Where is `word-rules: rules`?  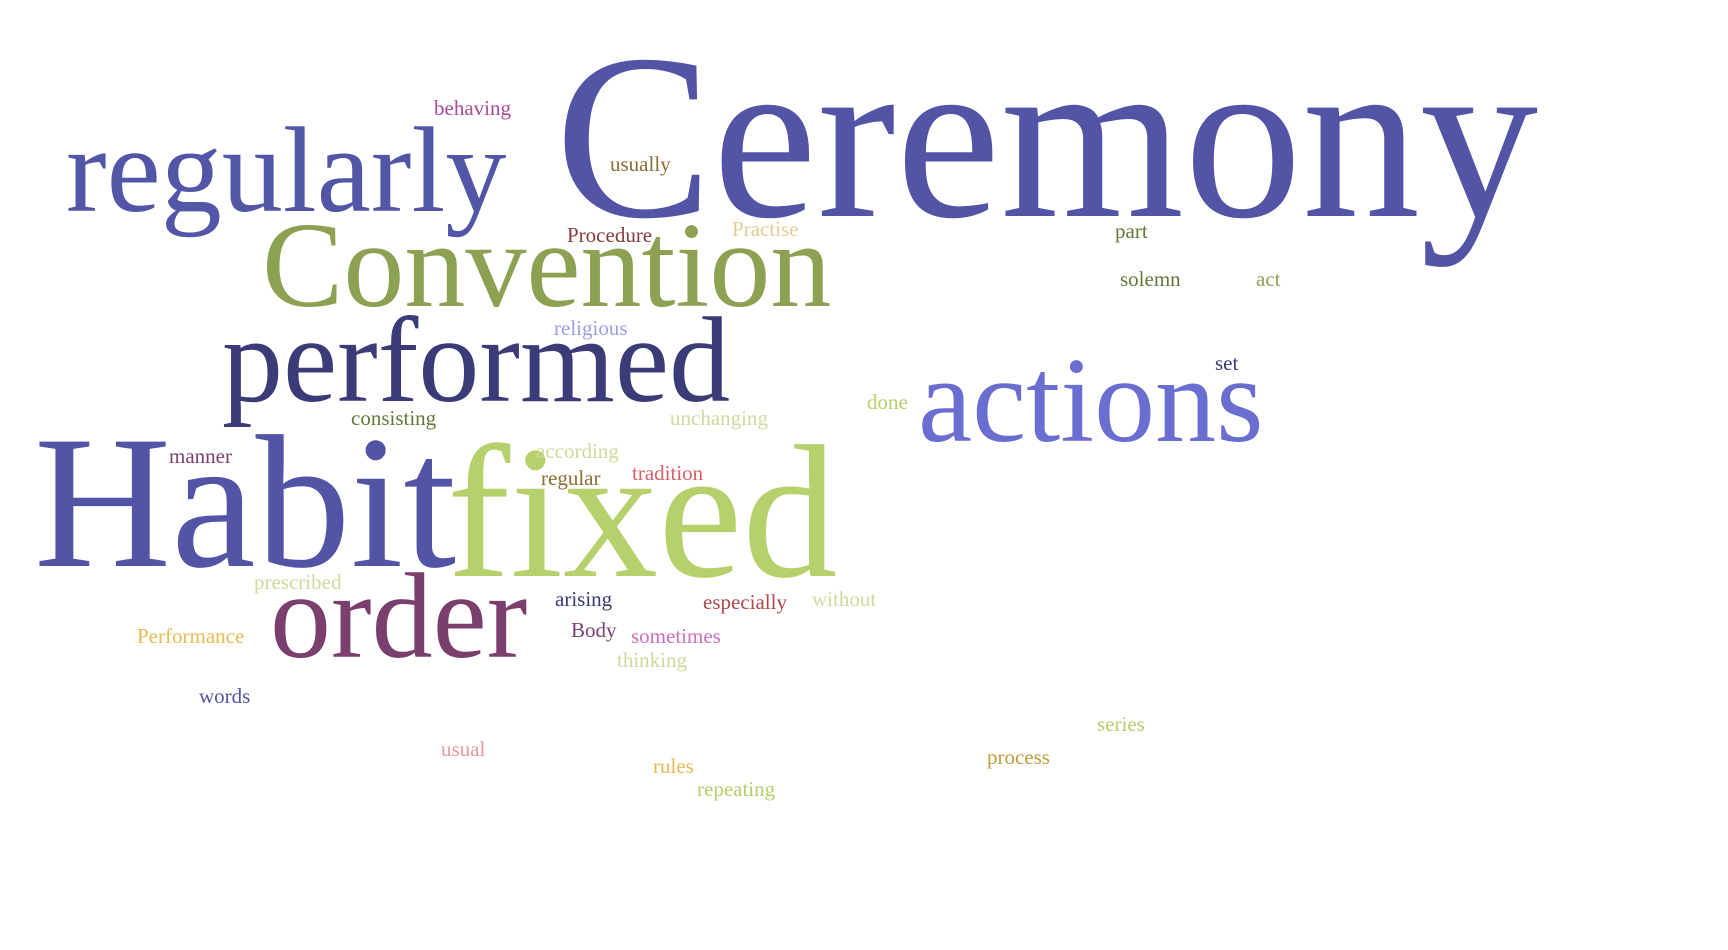
word-rules: rules is located at coordinates (673, 766).